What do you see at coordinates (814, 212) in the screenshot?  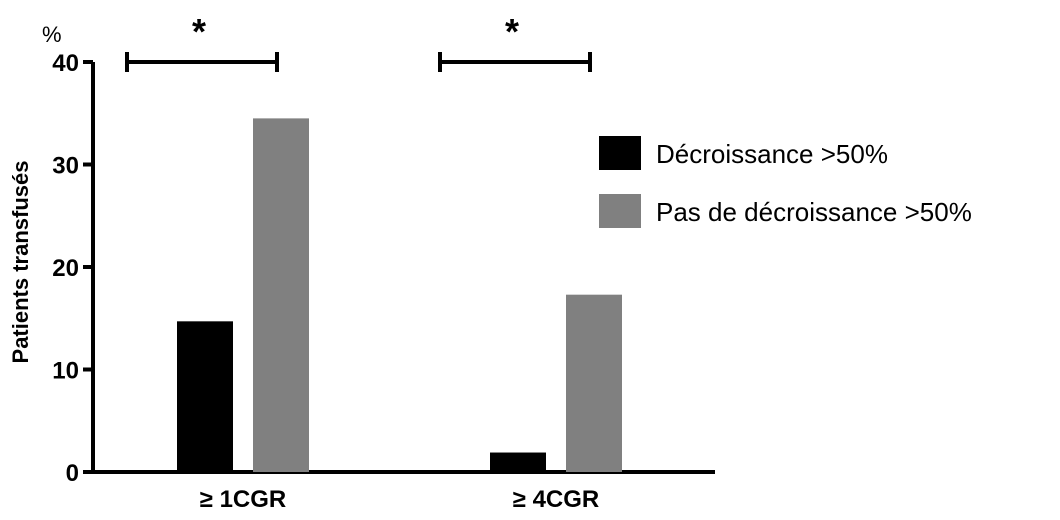 I see `legend-label: Pas de décroissance >50%` at bounding box center [814, 212].